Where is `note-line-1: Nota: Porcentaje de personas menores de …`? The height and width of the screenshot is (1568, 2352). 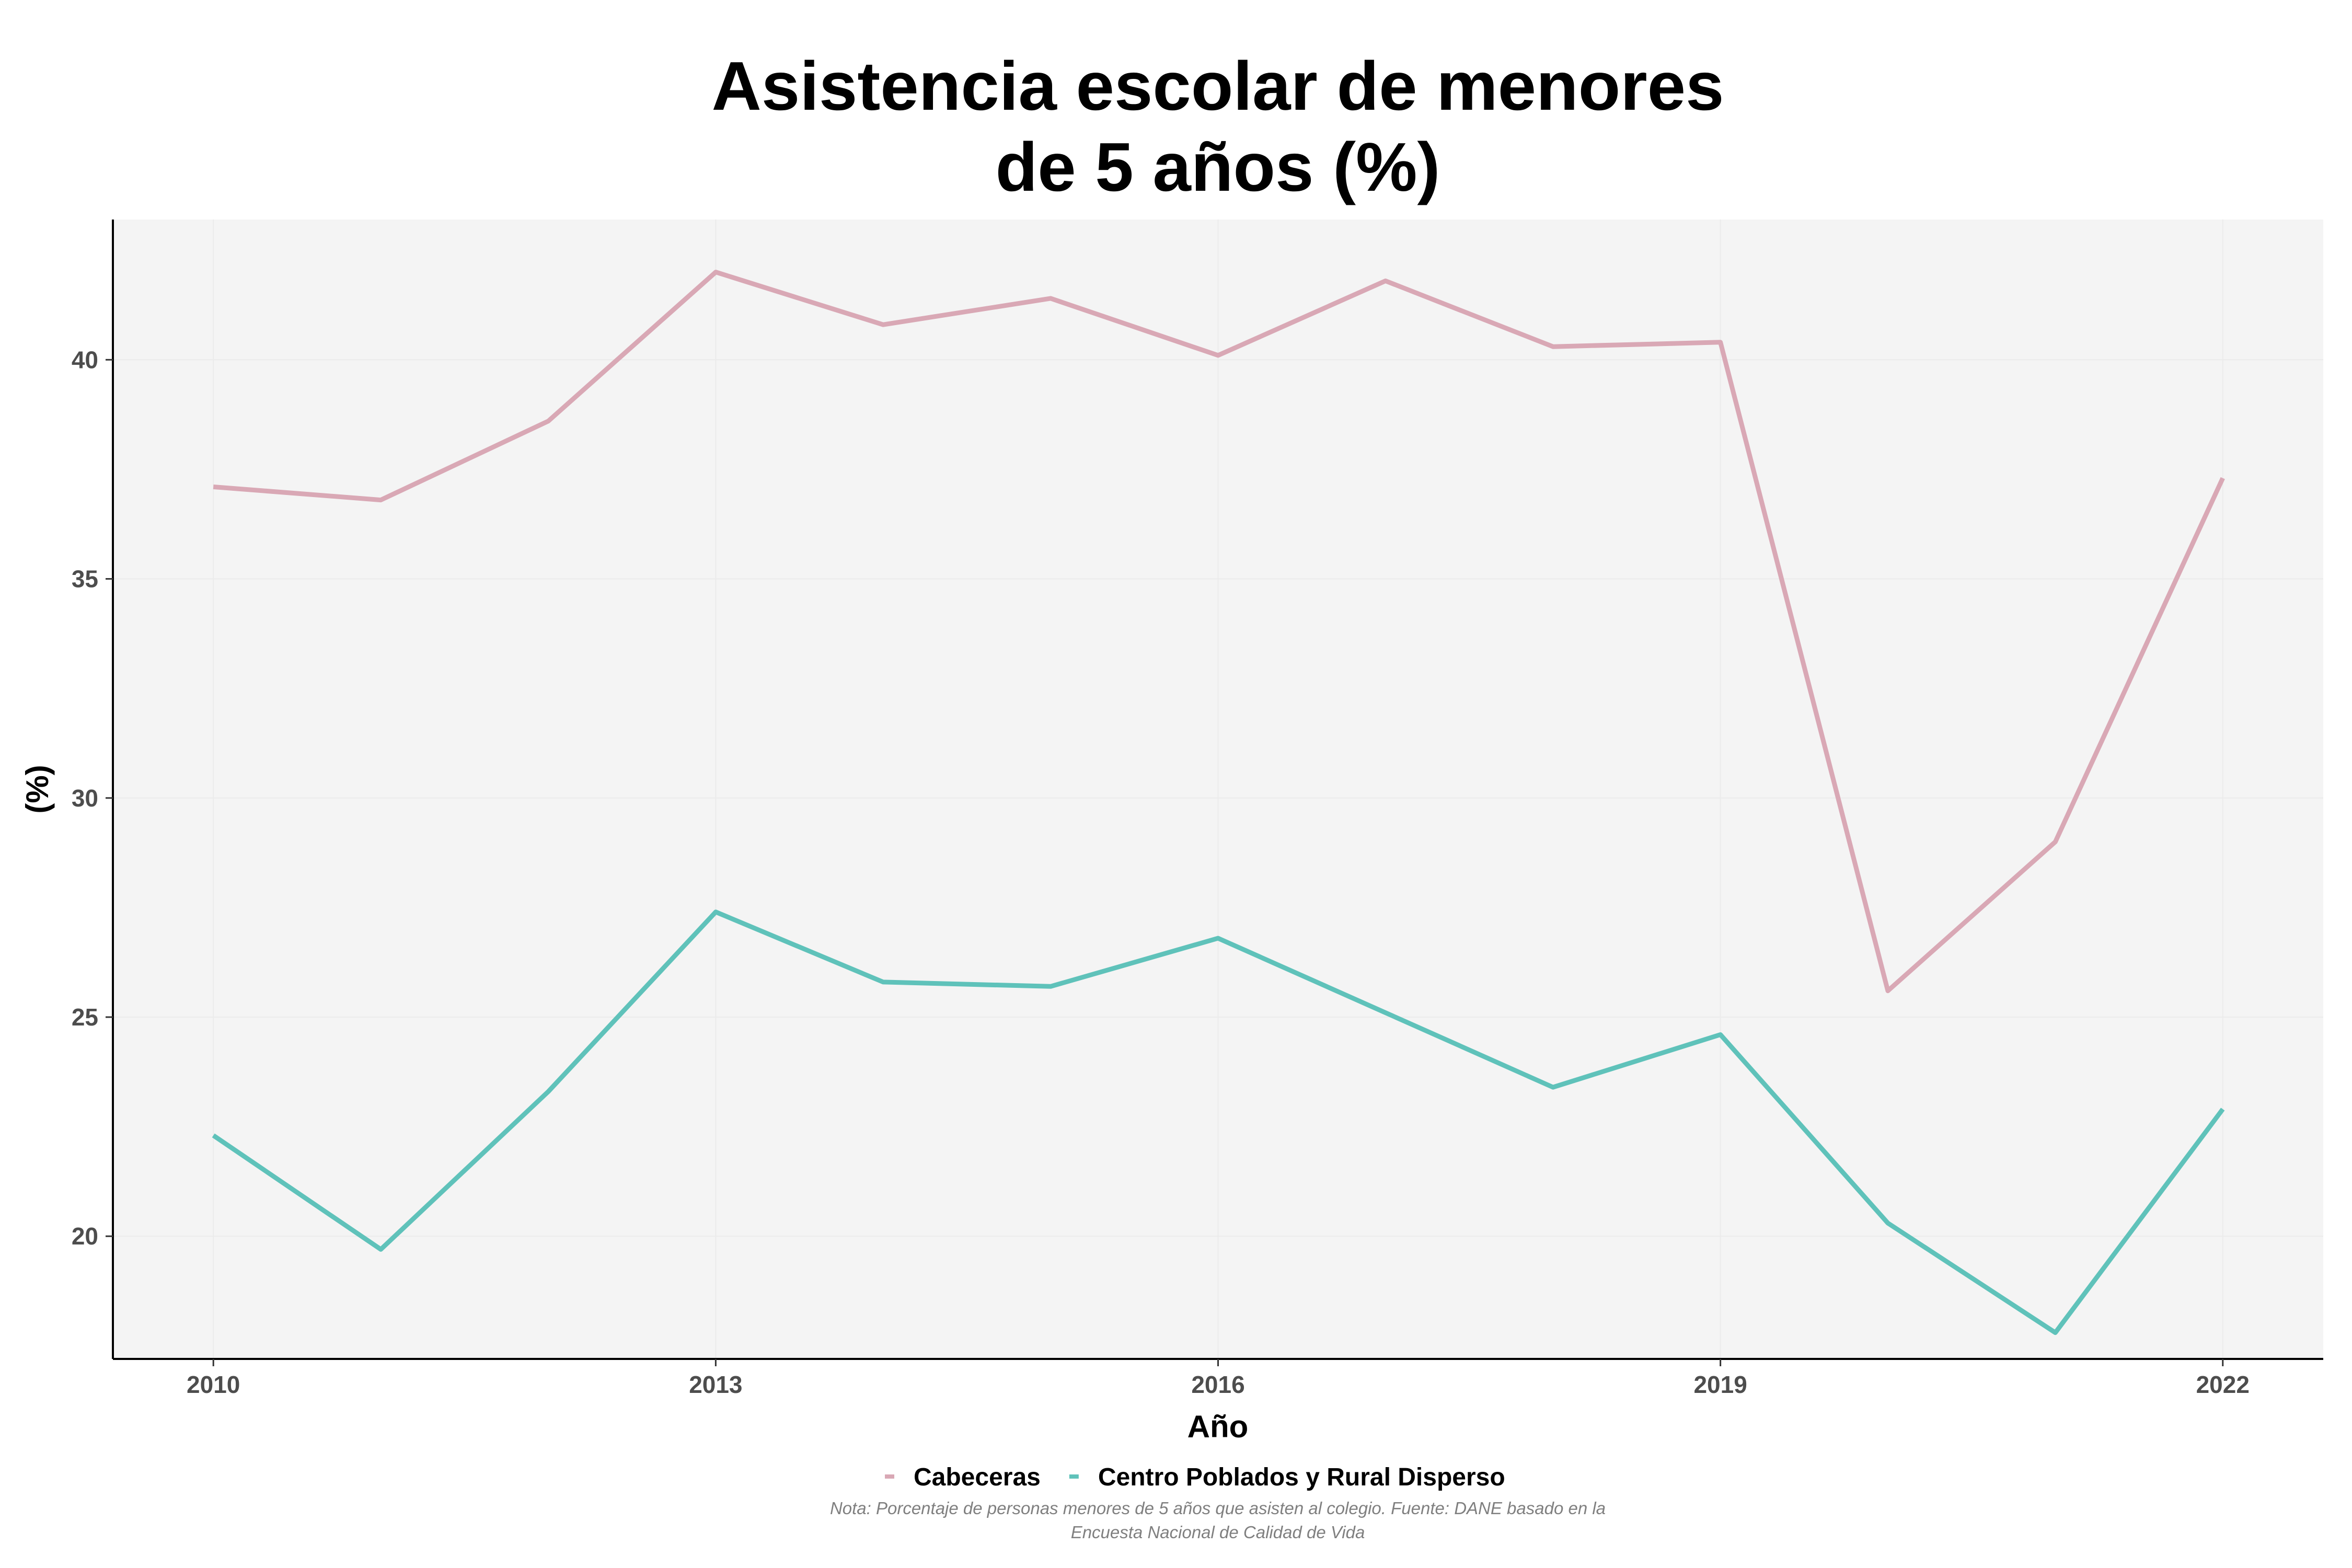 note-line-1: Nota: Porcentaje de personas menores de … is located at coordinates (1218, 1508).